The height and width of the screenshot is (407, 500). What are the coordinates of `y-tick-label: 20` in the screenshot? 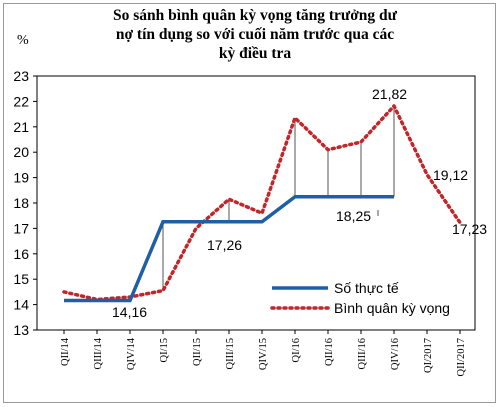 It's located at (21, 152).